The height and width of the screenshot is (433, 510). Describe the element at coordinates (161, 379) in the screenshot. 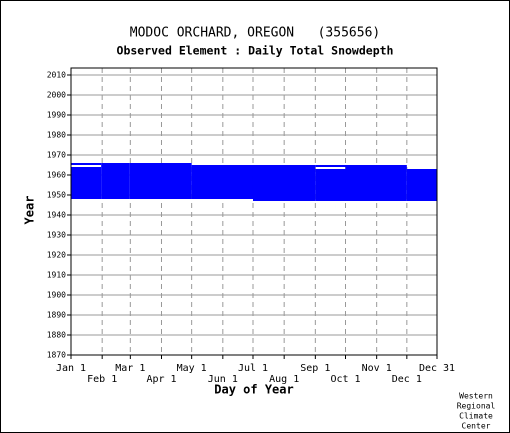

I see `x-tick-label: Apr 1` at that location.